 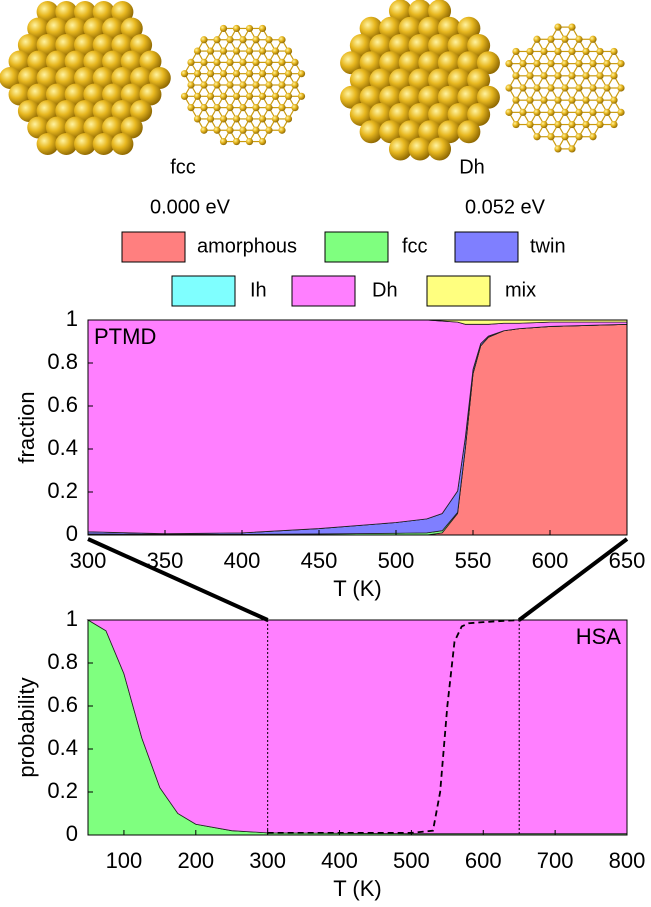 I want to click on zoom-connector, so click(x=573, y=579).